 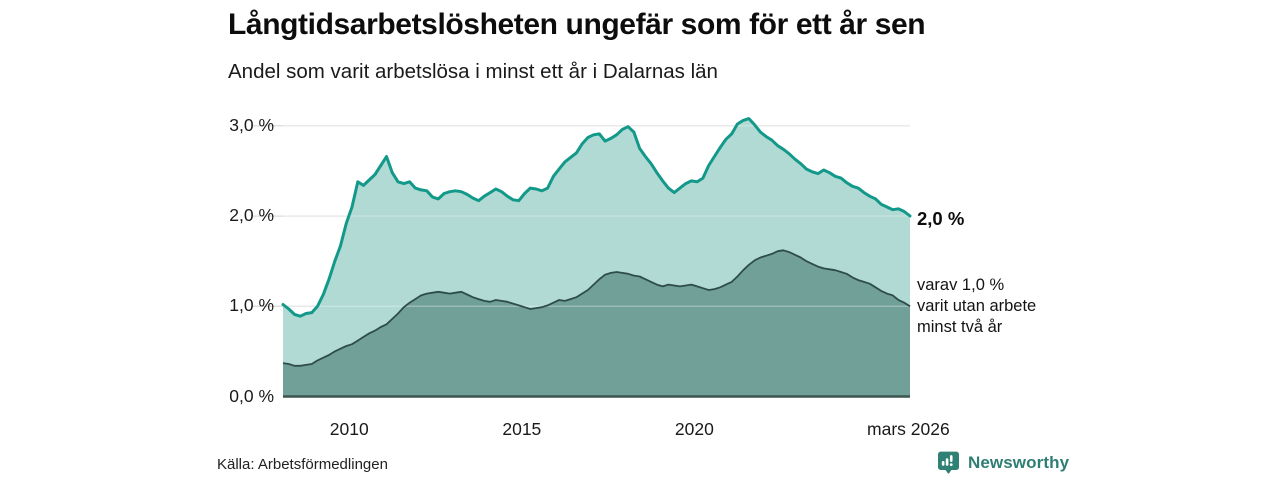 I want to click on y-axis-label-1: 1,0 %, so click(x=251, y=305).